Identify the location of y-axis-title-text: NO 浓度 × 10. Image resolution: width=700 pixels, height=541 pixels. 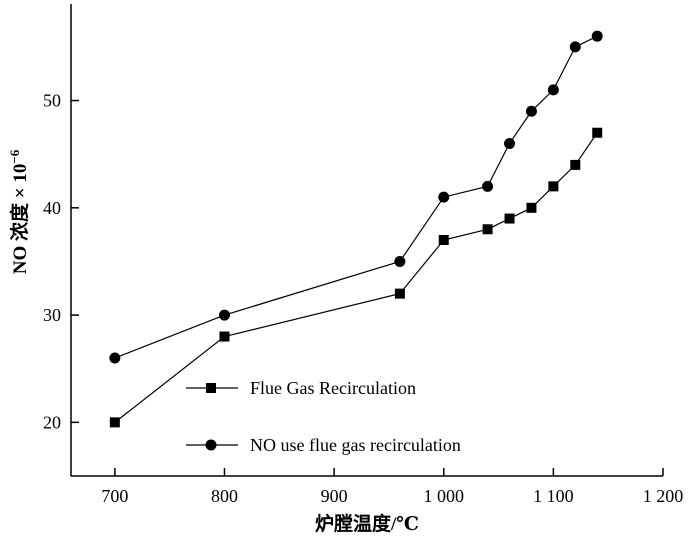
(19, 219).